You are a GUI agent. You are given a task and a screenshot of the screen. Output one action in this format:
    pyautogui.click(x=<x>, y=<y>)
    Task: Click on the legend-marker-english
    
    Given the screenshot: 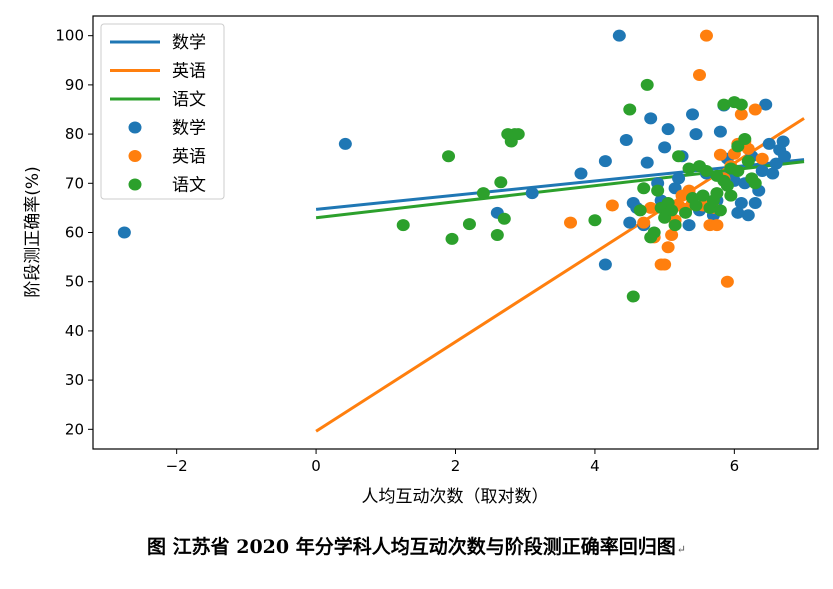 What is the action you would take?
    pyautogui.click(x=135, y=156)
    